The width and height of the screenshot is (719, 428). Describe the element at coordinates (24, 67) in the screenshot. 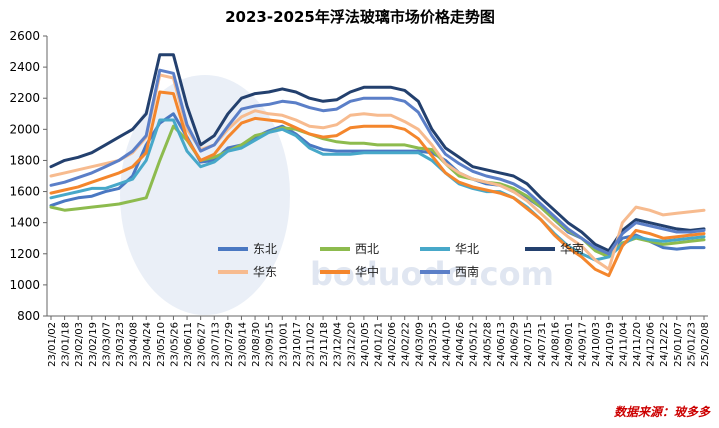

I see `y-tick-label: 2400` at that location.